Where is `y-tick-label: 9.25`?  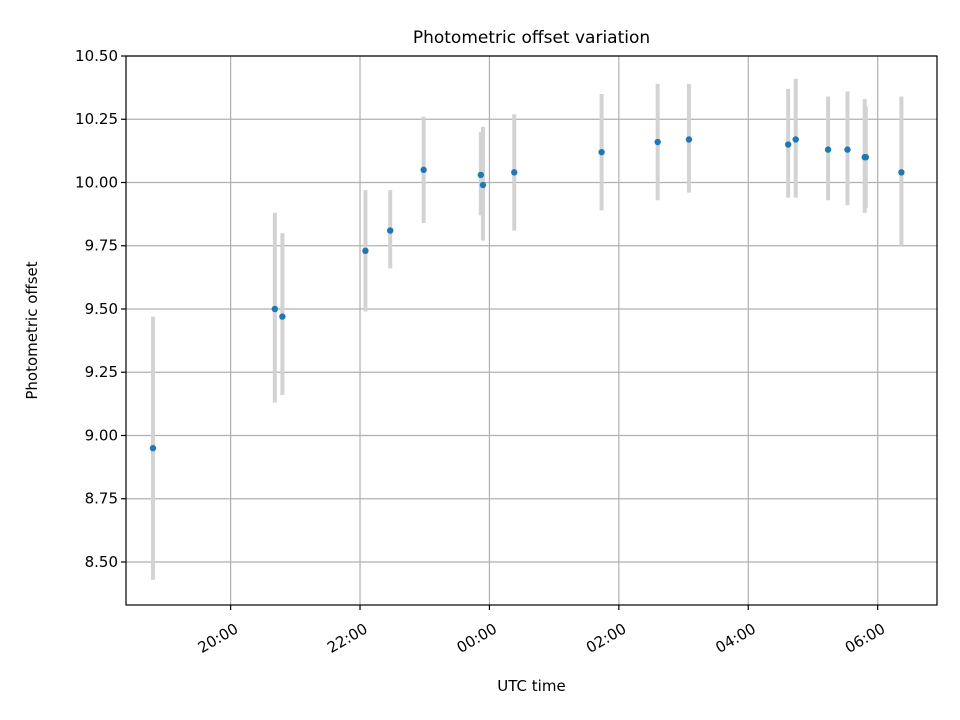
y-tick-label: 9.25 is located at coordinates (101, 372).